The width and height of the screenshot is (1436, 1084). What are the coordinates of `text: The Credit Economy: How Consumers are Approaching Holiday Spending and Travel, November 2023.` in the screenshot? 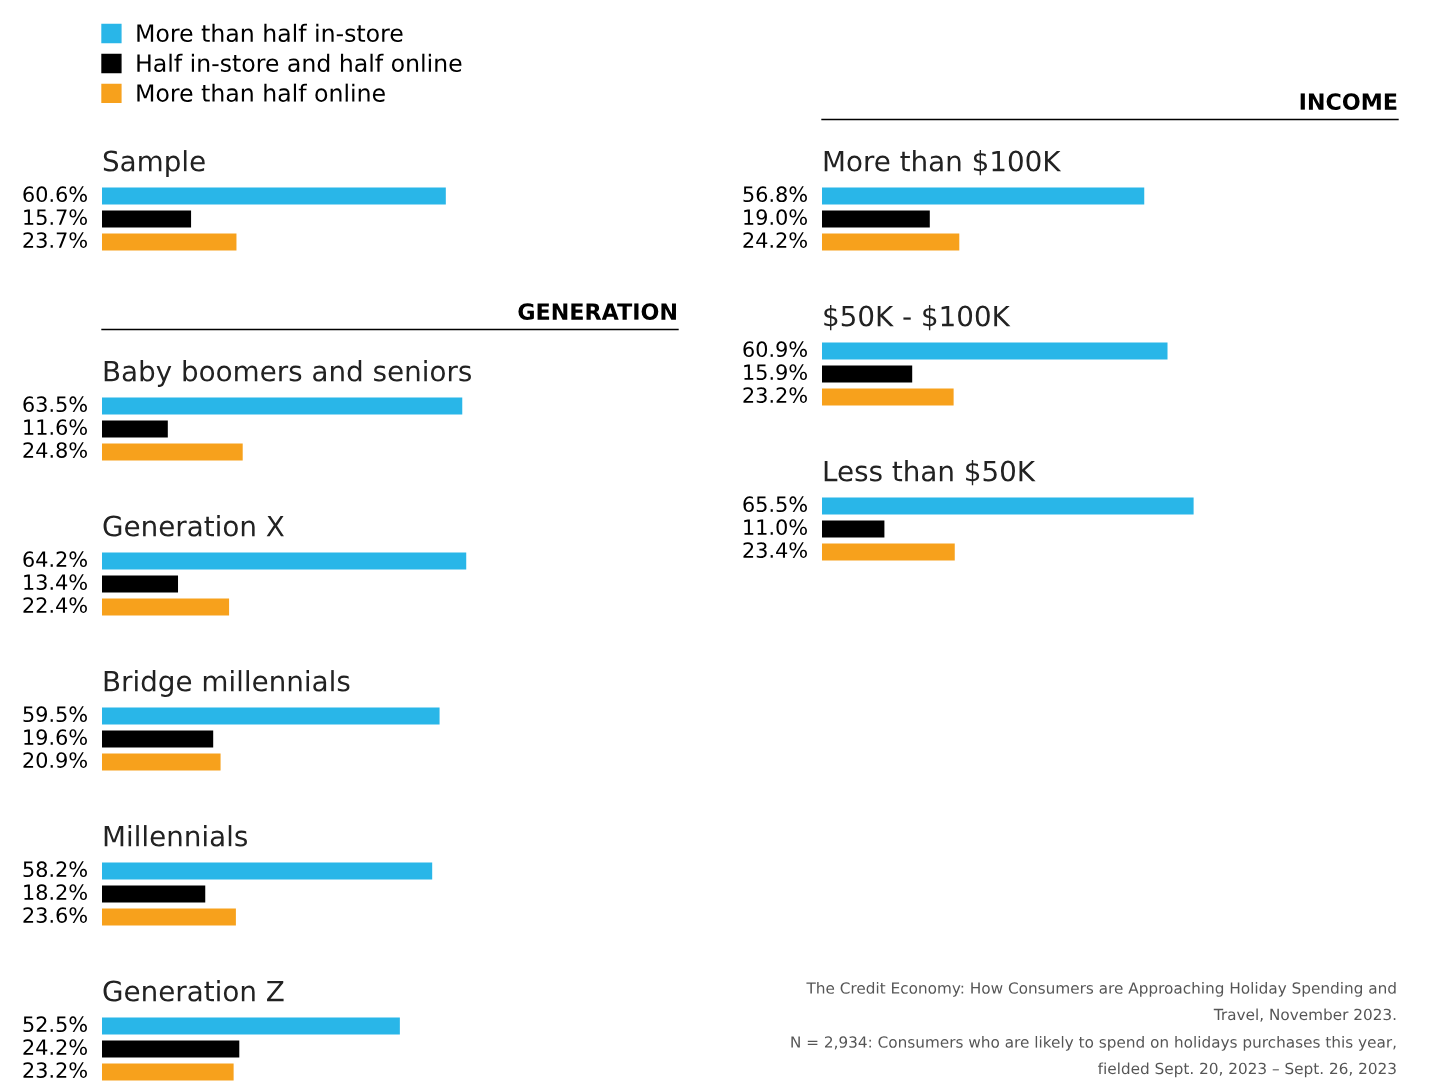 It's located at (1101, 1002).